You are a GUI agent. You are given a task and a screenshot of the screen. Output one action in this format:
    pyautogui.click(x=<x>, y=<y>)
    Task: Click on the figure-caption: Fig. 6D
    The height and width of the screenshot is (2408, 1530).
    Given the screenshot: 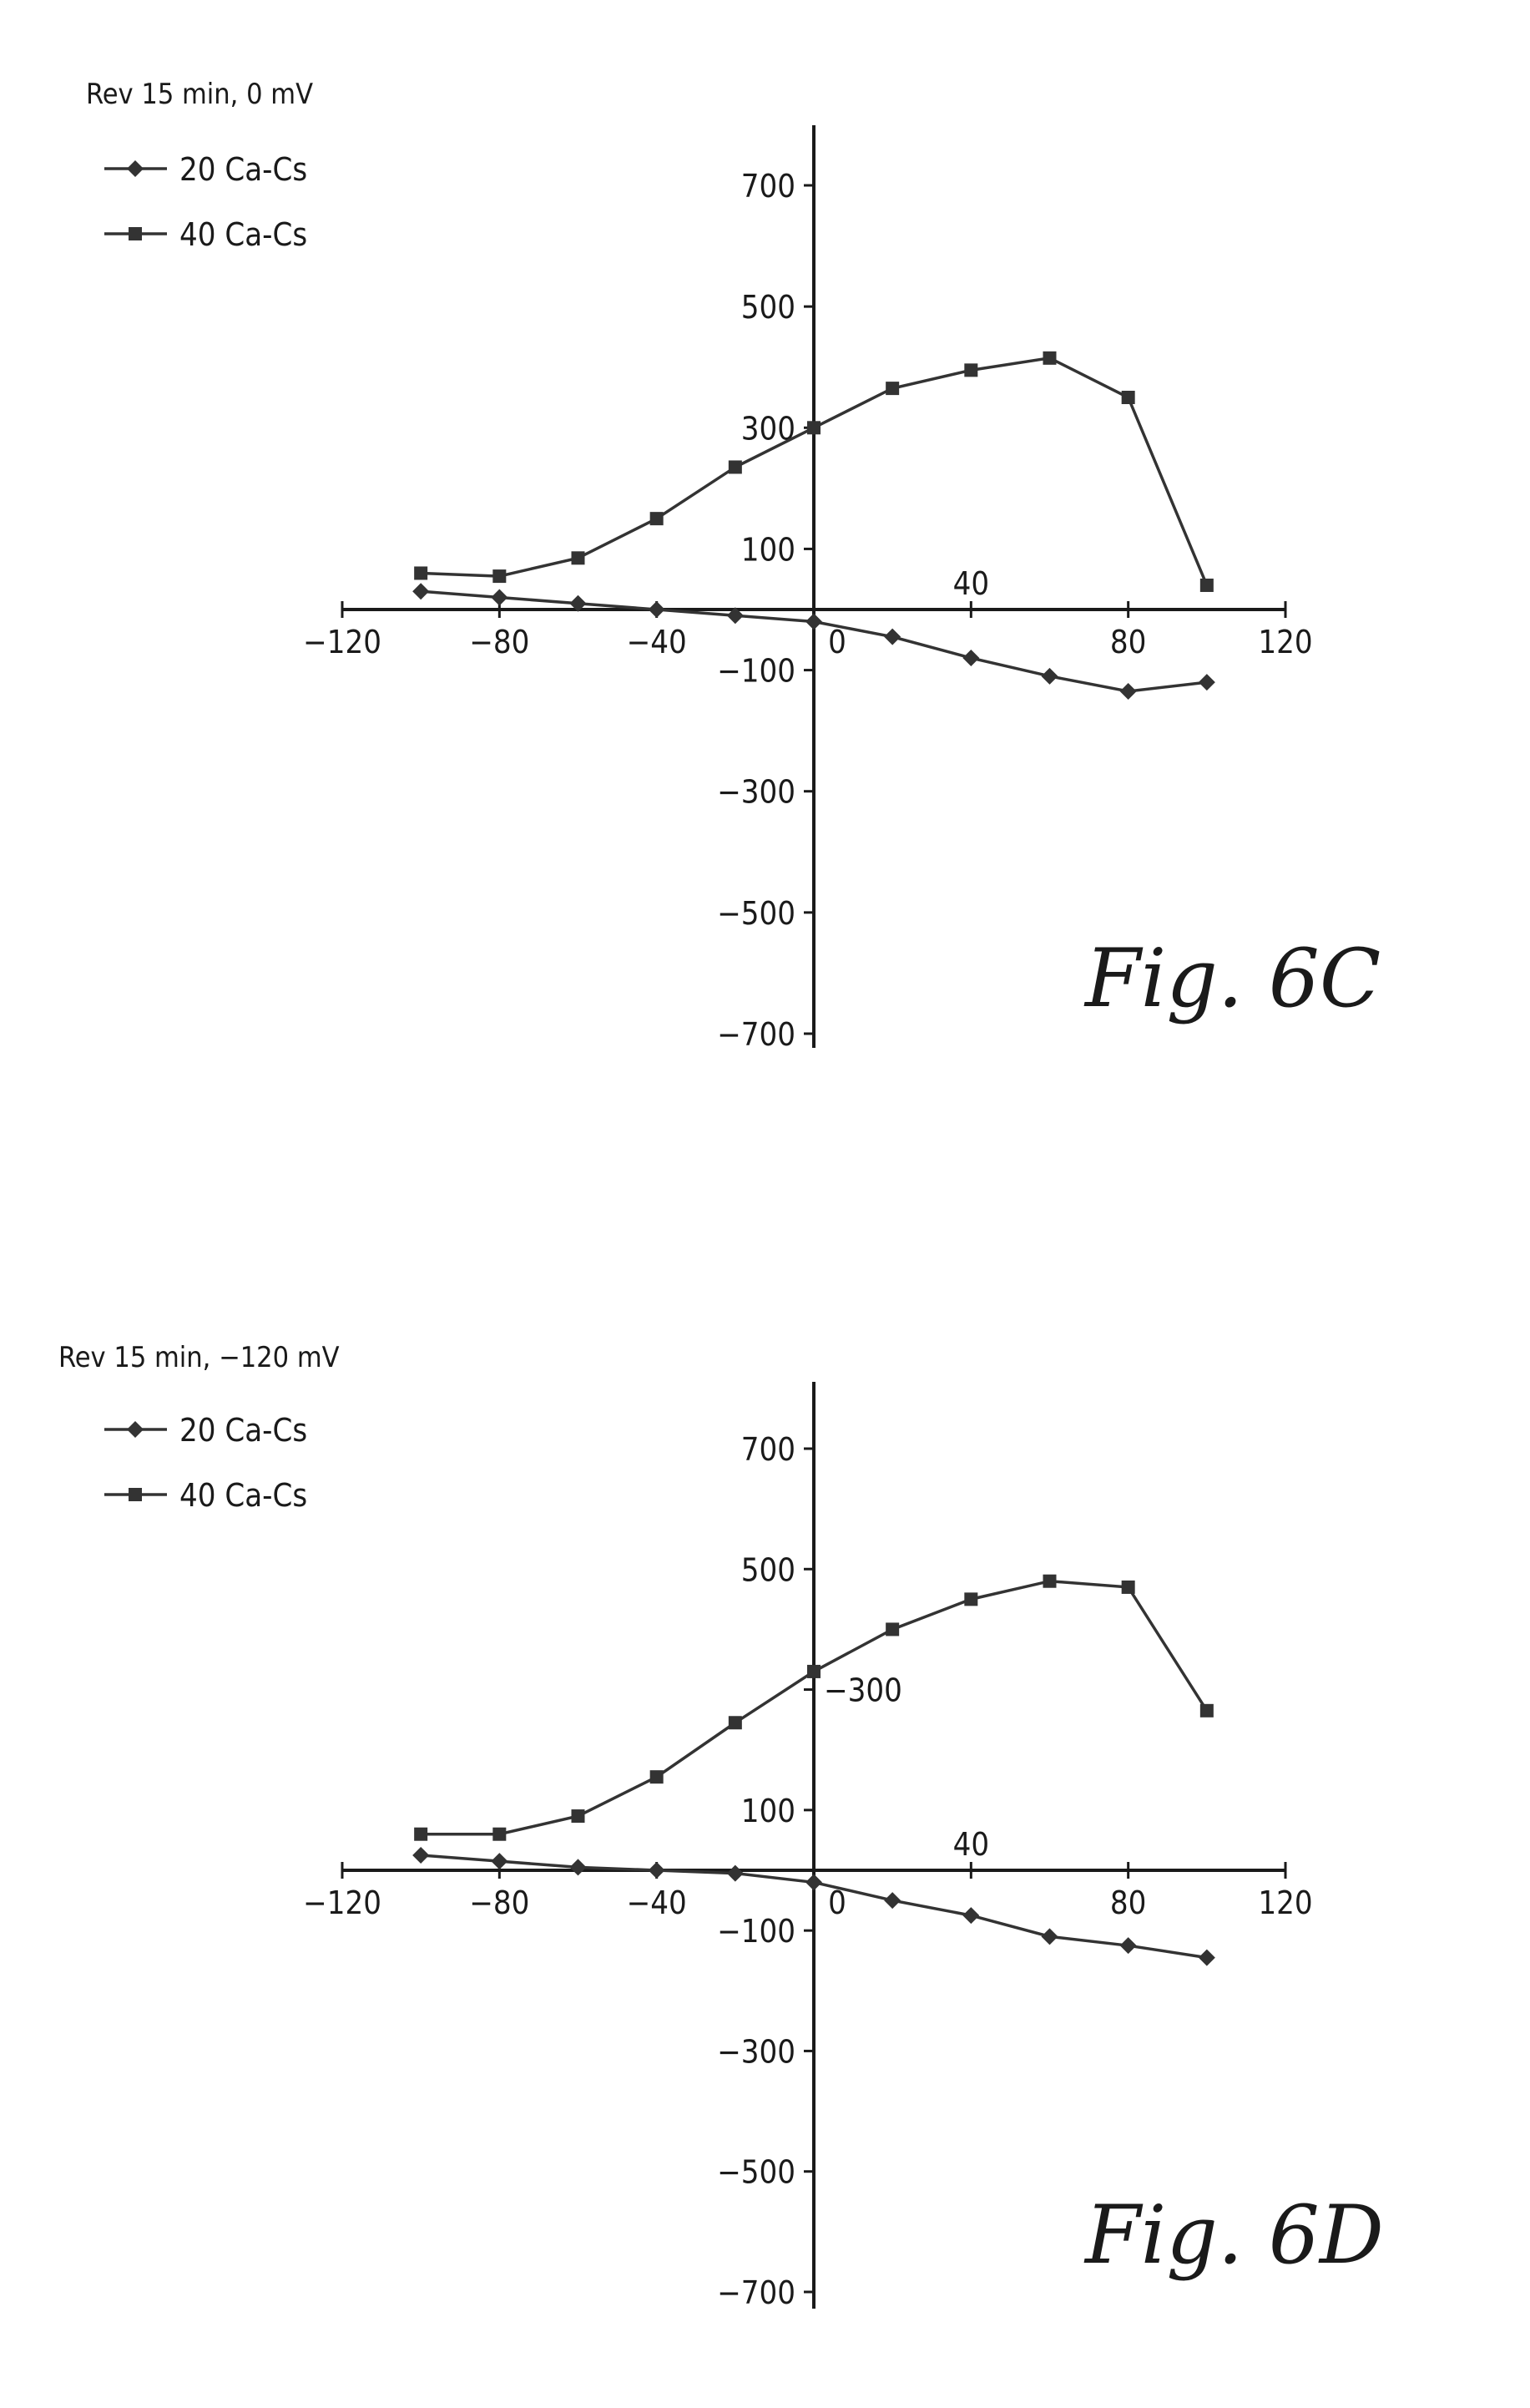 What is the action you would take?
    pyautogui.click(x=1233, y=2235)
    